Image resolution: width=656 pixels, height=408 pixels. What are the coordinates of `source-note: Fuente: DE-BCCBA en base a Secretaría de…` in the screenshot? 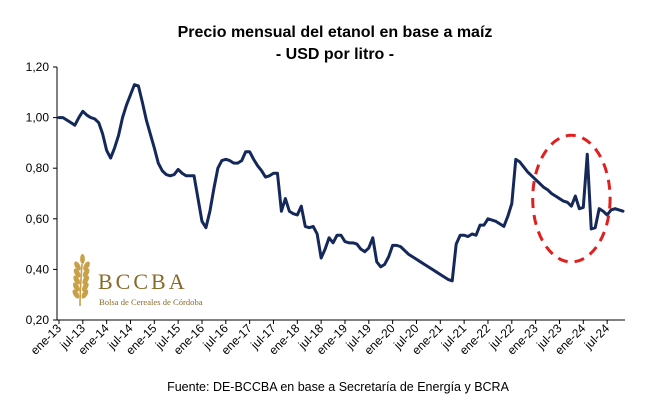 It's located at (338, 387).